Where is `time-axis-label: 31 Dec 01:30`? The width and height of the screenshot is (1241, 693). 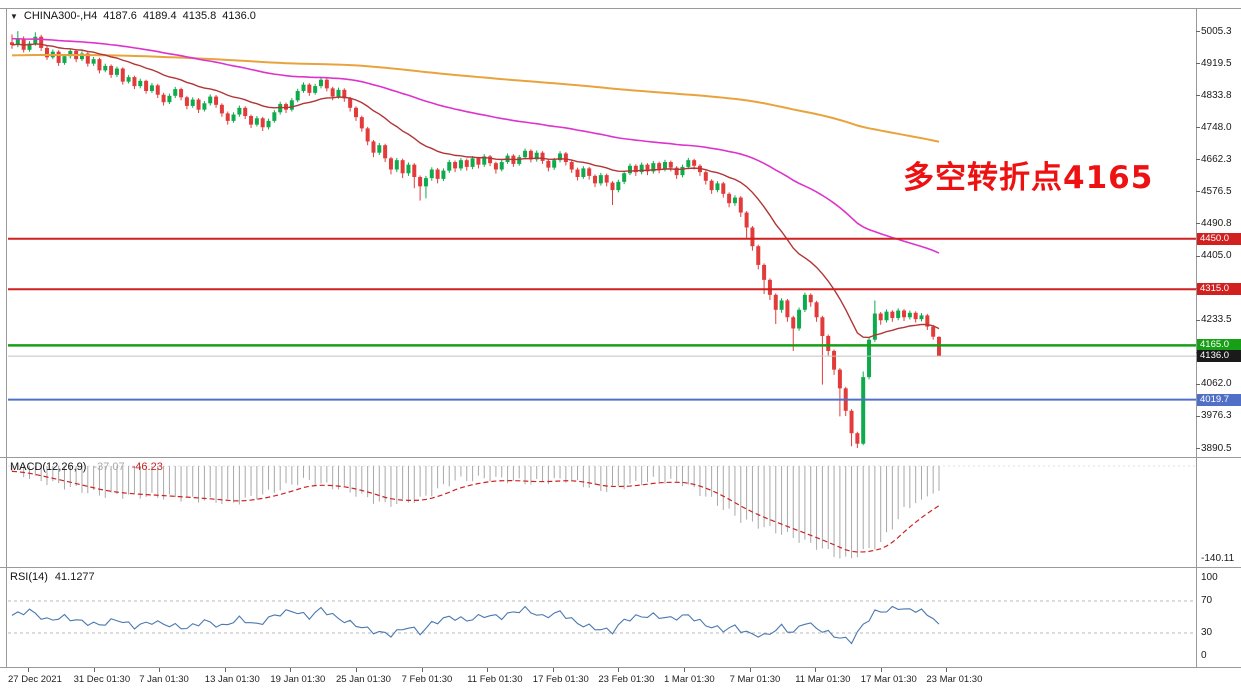
time-axis-label: 31 Dec 01:30 is located at coordinates (102, 679).